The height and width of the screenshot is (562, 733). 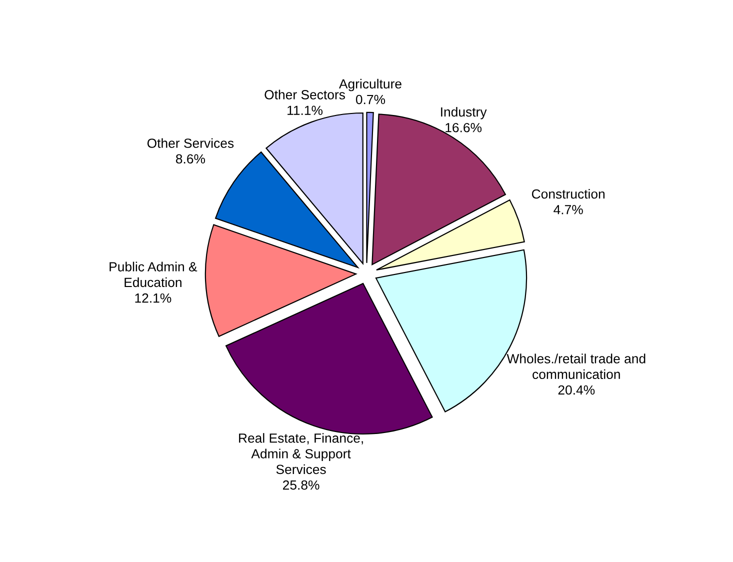 What do you see at coordinates (153, 298) in the screenshot?
I see `data-label: 12.1%` at bounding box center [153, 298].